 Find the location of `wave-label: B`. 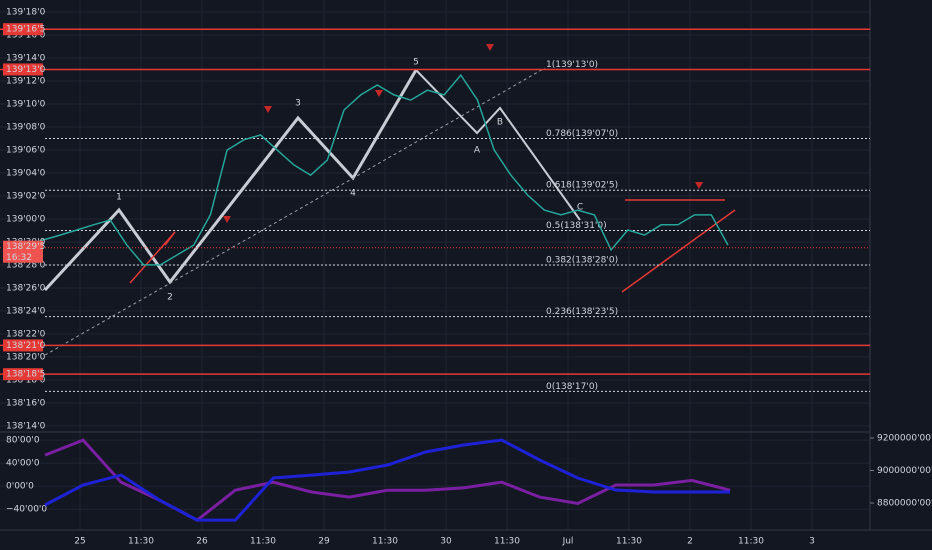

wave-label: B is located at coordinates (500, 123).